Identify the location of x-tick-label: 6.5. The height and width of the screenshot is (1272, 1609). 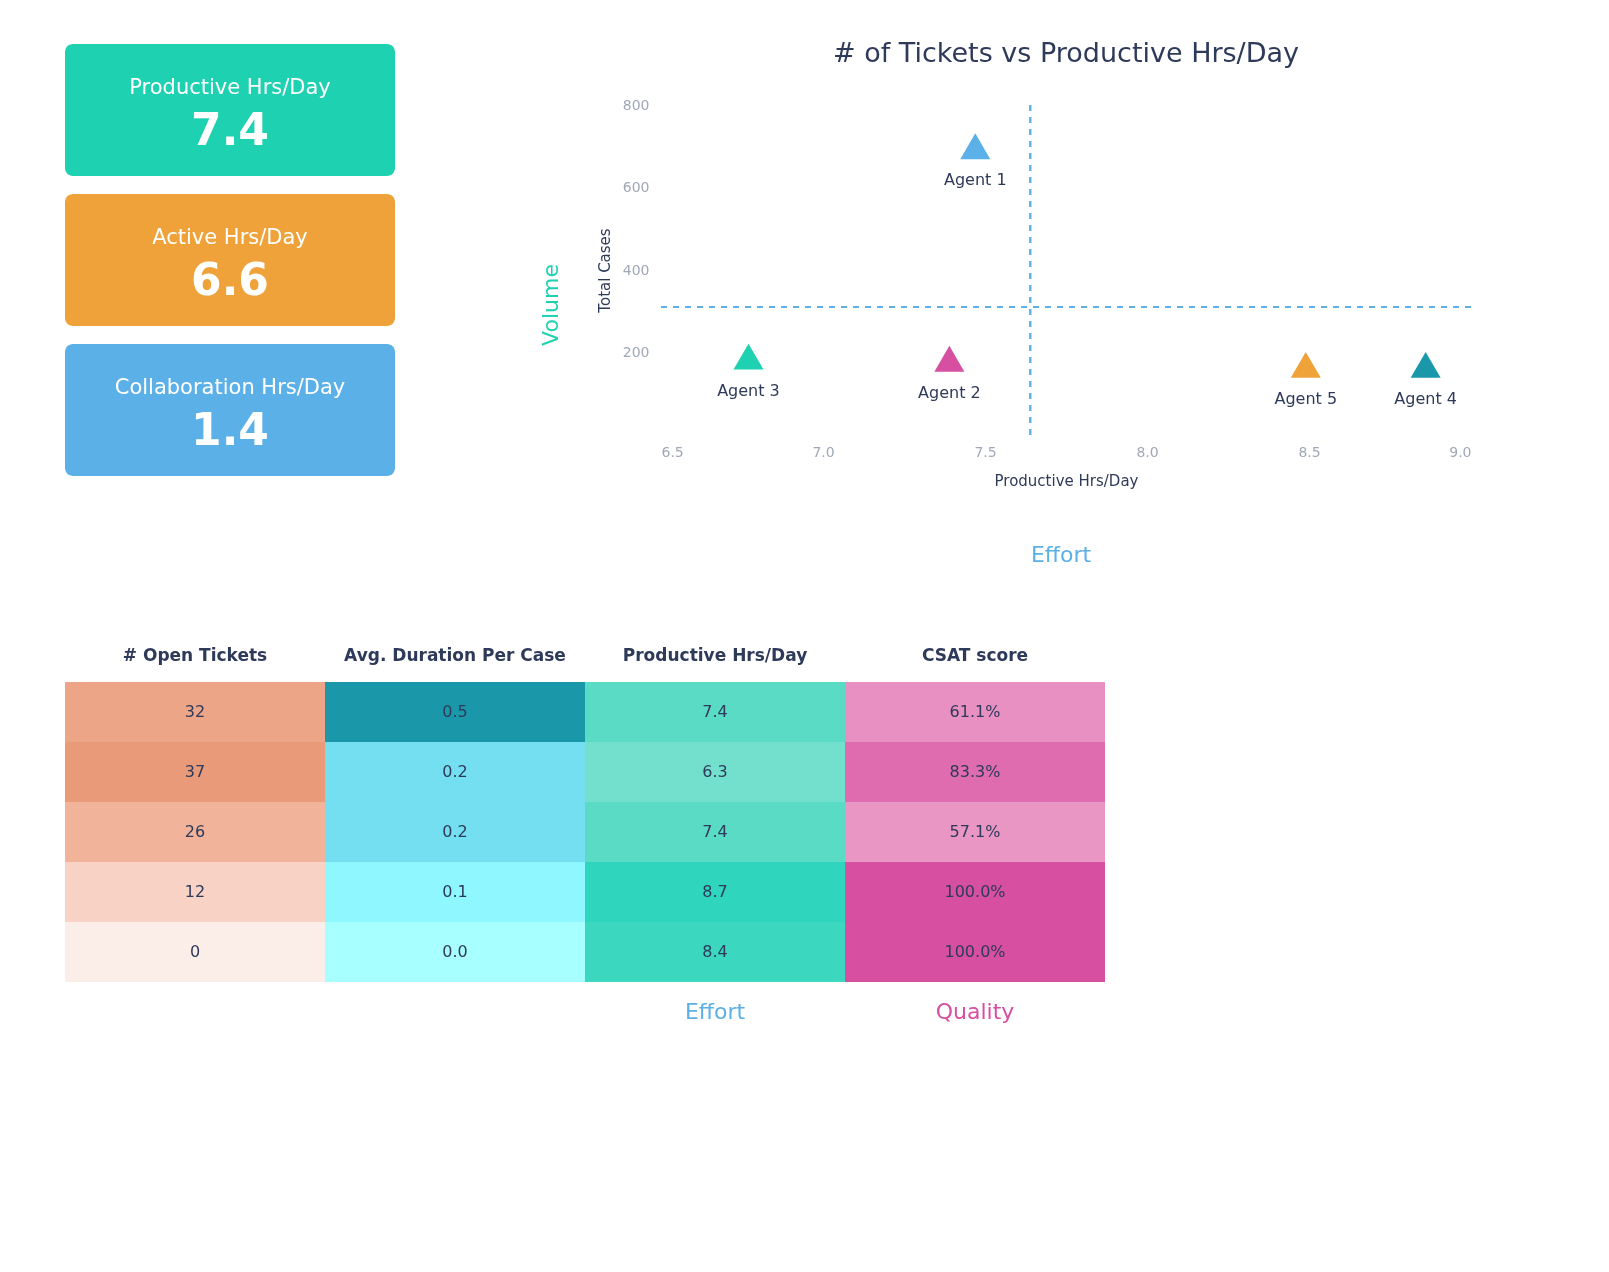
(672, 451).